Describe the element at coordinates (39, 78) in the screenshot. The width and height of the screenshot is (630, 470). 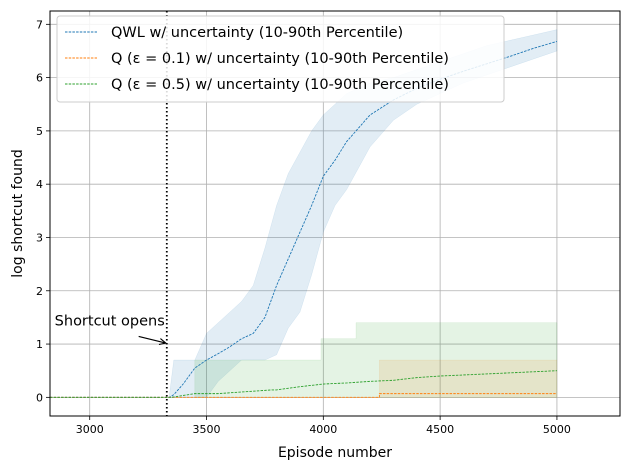
I see `y-tick-label: 6` at that location.